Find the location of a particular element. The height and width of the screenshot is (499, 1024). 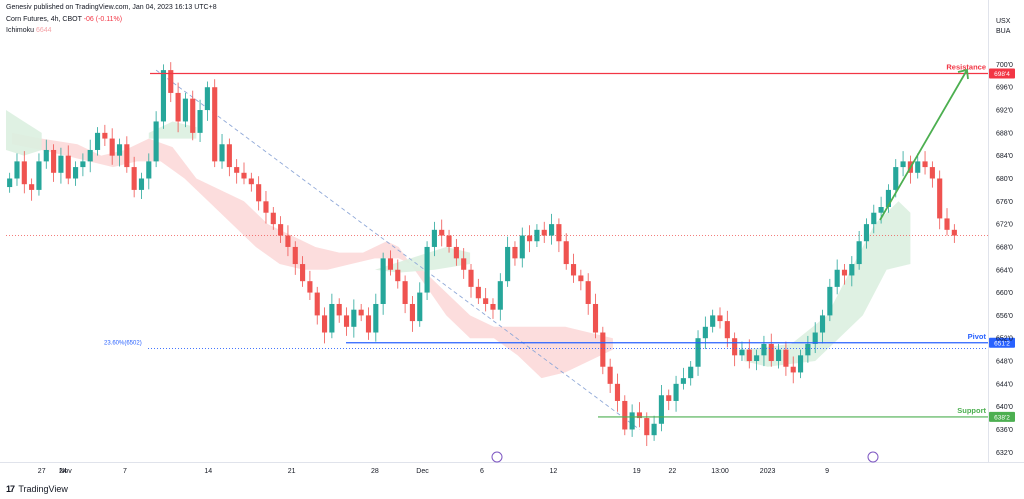

tradingview-footer: 17 TradingView is located at coordinates (37, 489).